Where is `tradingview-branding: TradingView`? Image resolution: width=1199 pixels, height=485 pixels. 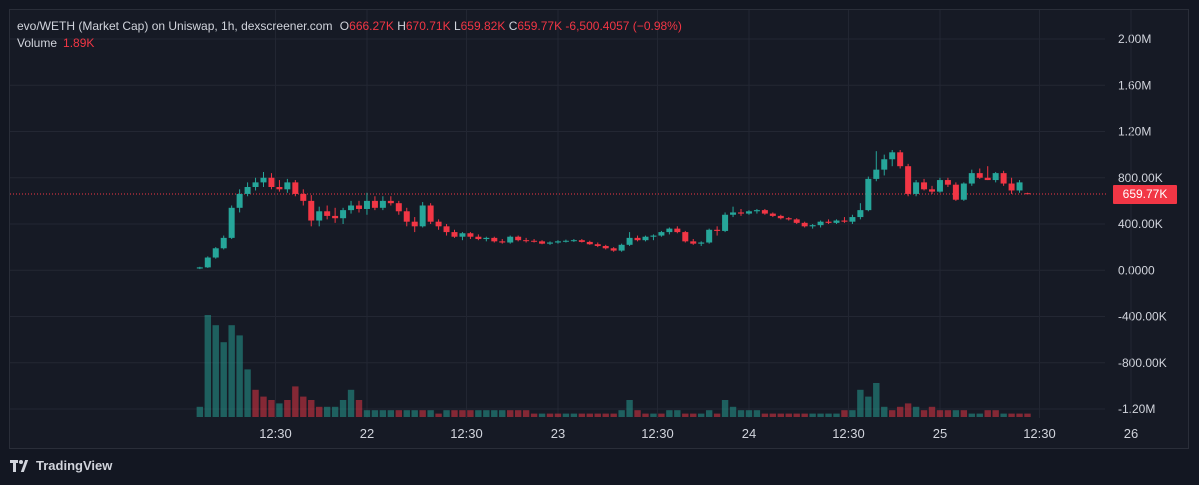
tradingview-branding: TradingView is located at coordinates (61, 465).